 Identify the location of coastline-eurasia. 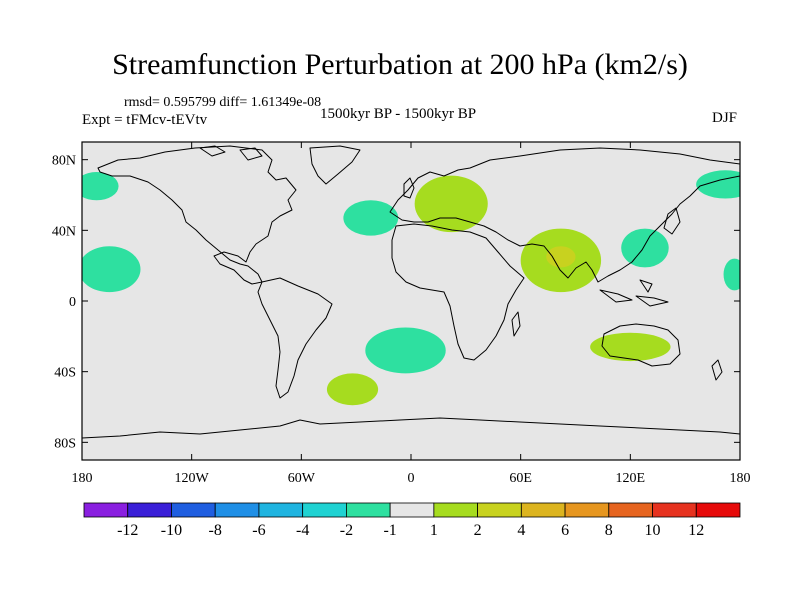
(564, 215).